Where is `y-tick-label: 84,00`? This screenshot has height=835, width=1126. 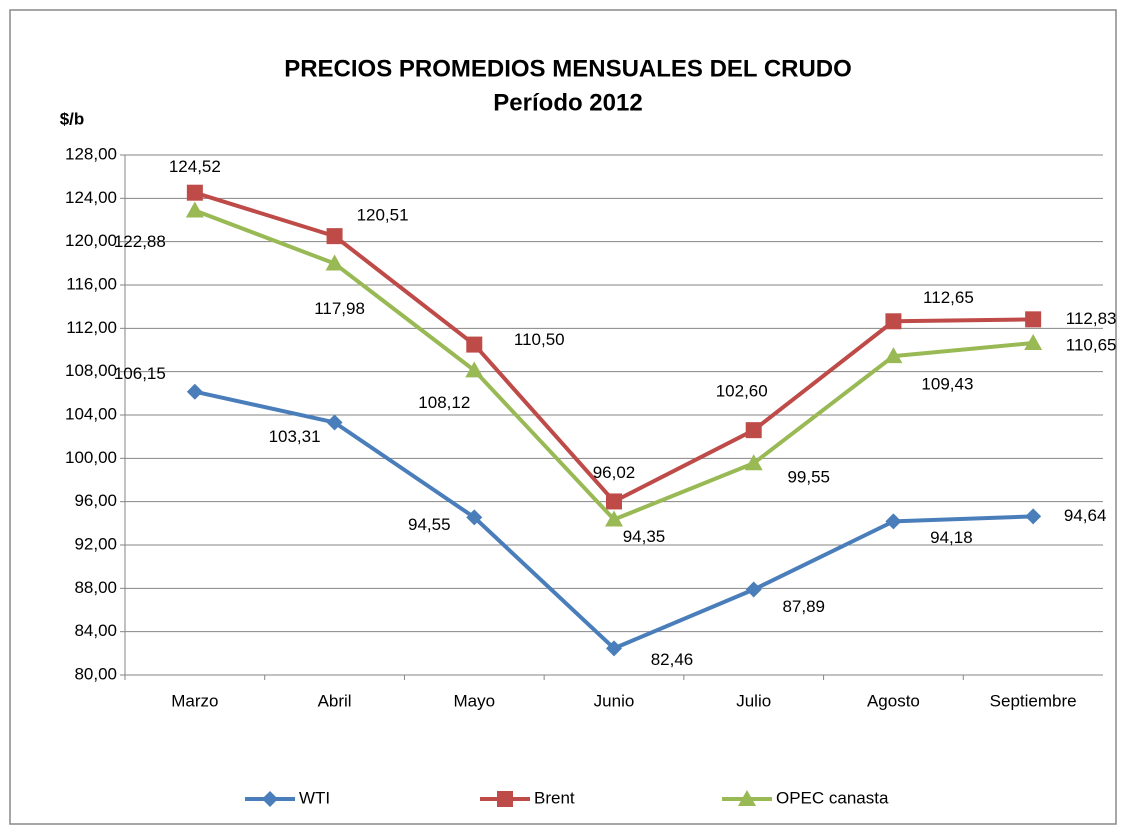 y-tick-label: 84,00 is located at coordinates (95, 630).